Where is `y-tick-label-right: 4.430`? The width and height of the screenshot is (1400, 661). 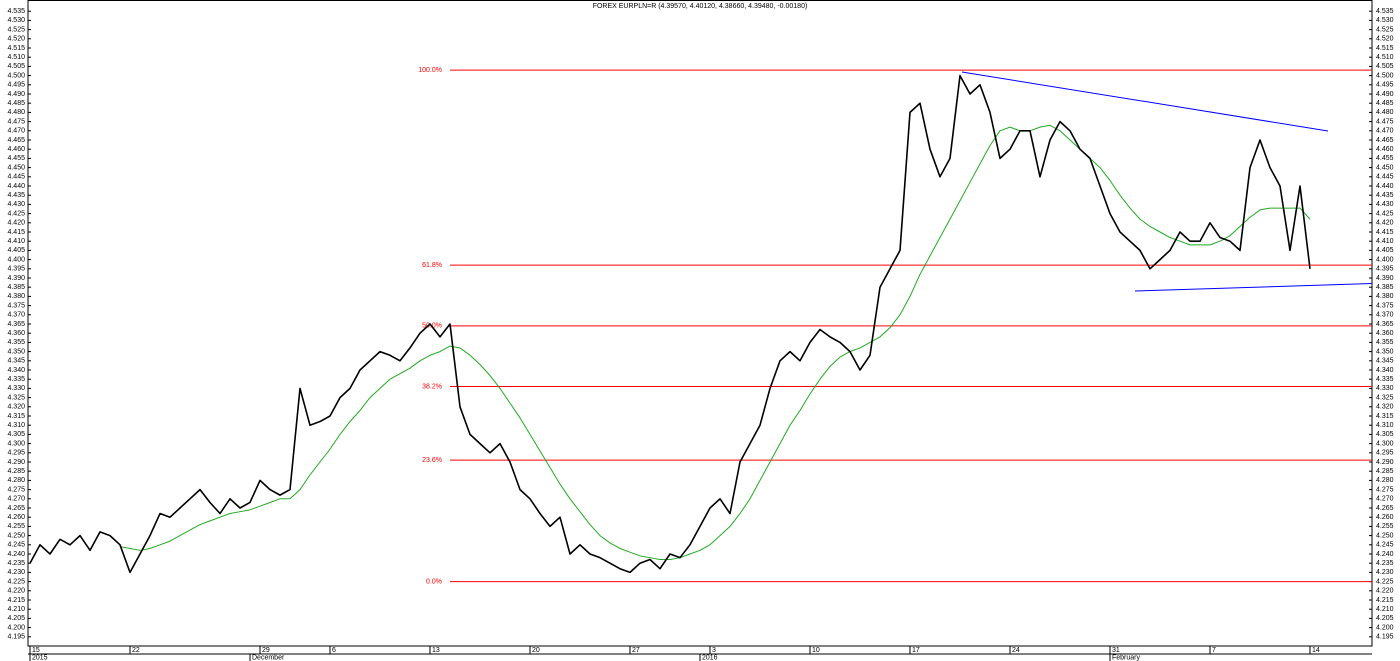 y-tick-label-right: 4.430 is located at coordinates (1385, 204).